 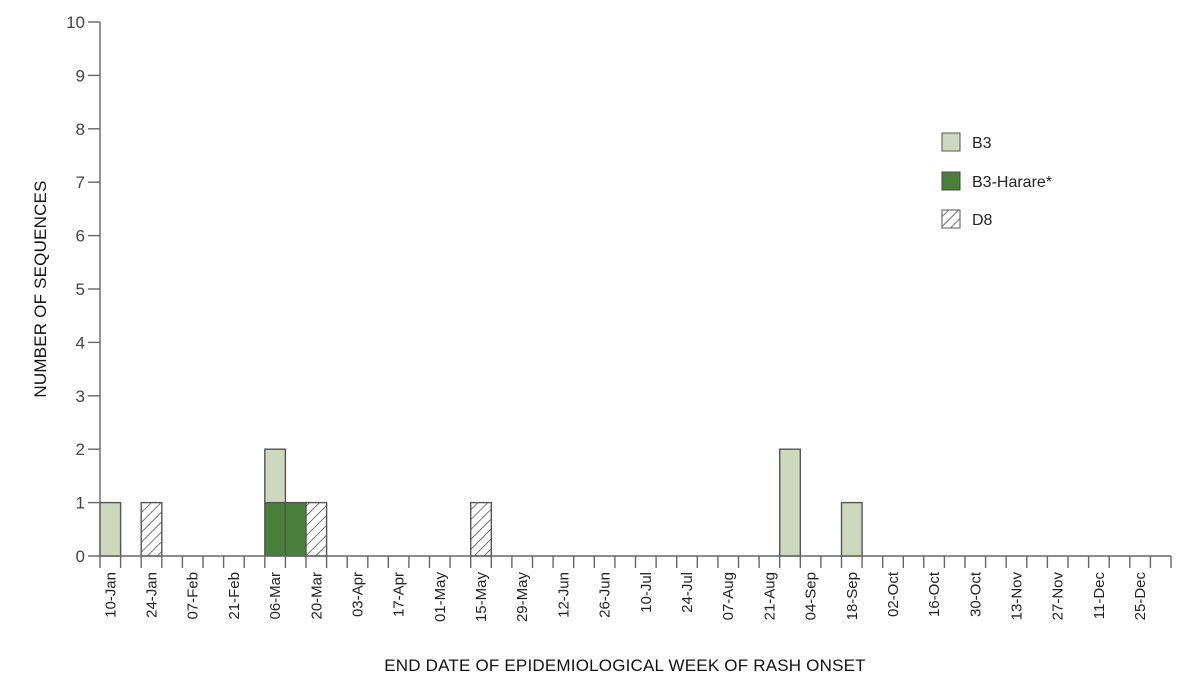 I want to click on legend-item-d8: D8, so click(x=967, y=219).